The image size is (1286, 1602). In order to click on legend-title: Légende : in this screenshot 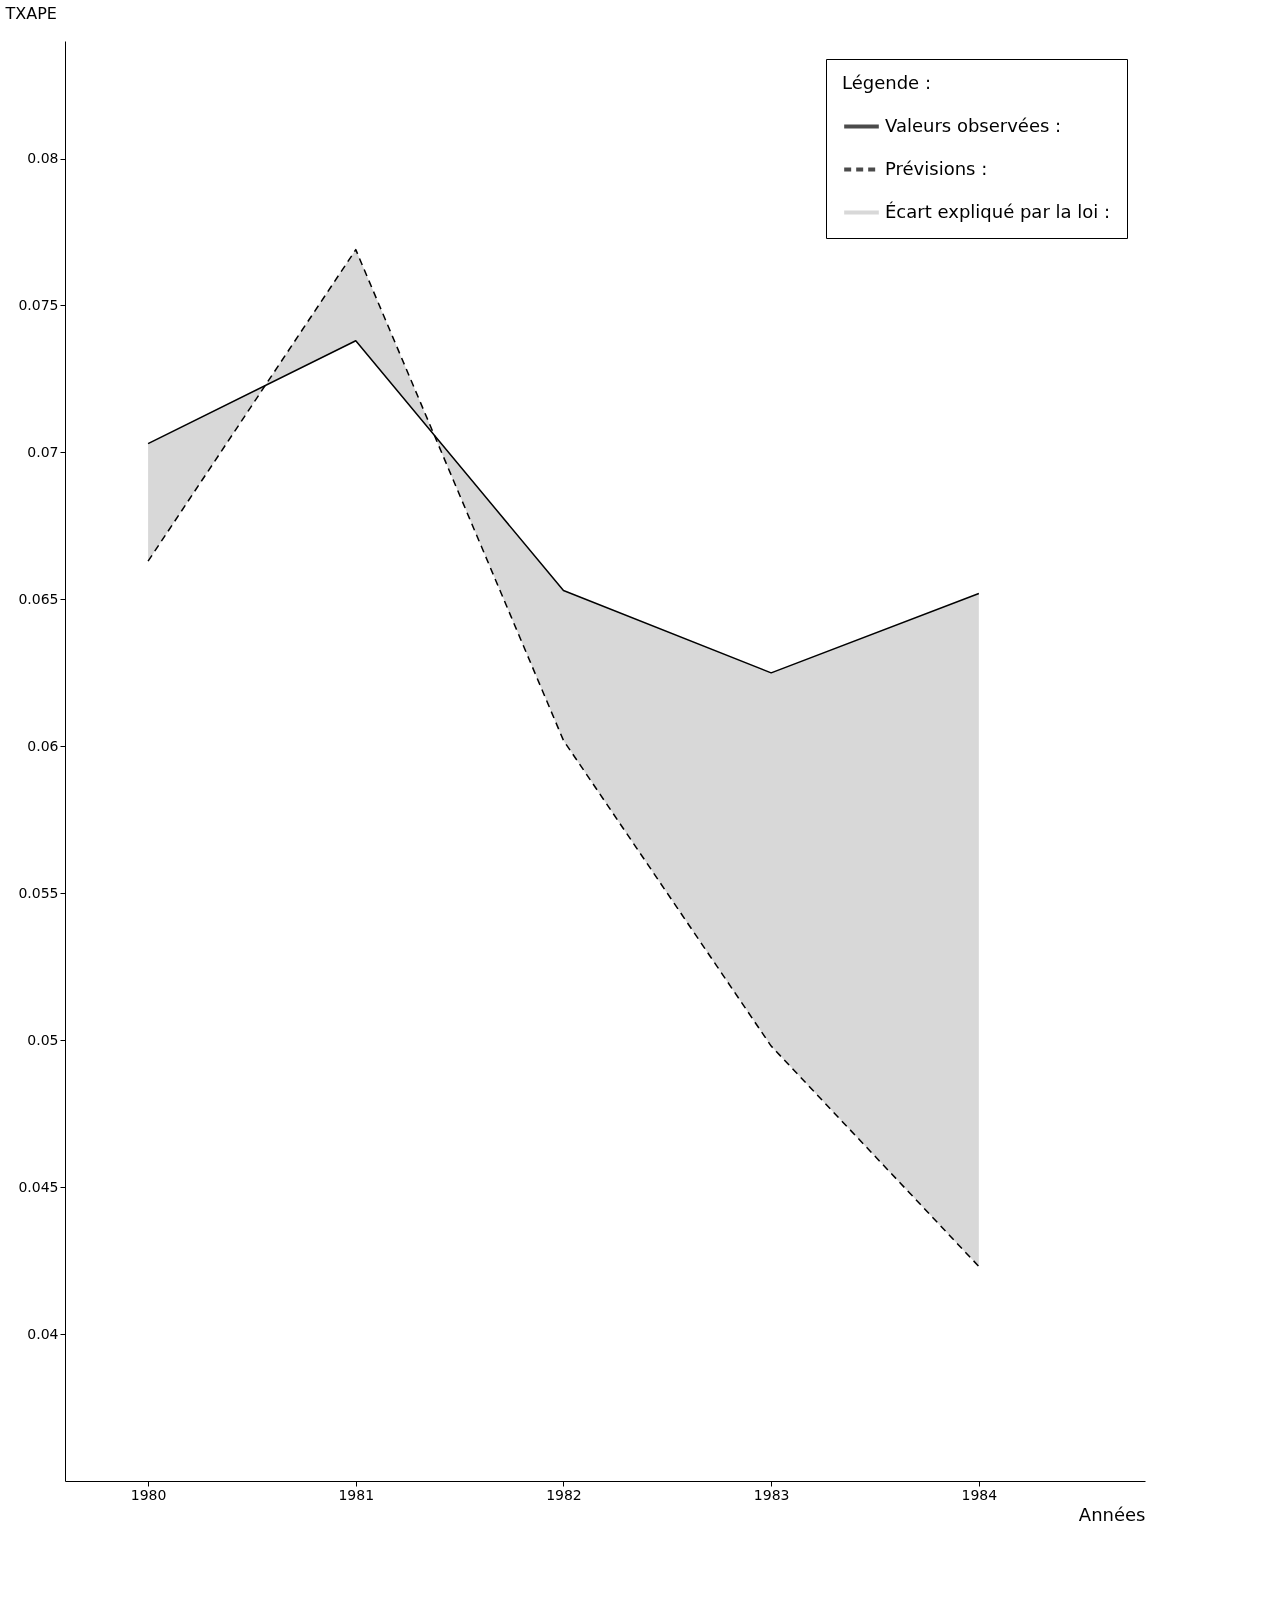, I will do `click(886, 82)`.